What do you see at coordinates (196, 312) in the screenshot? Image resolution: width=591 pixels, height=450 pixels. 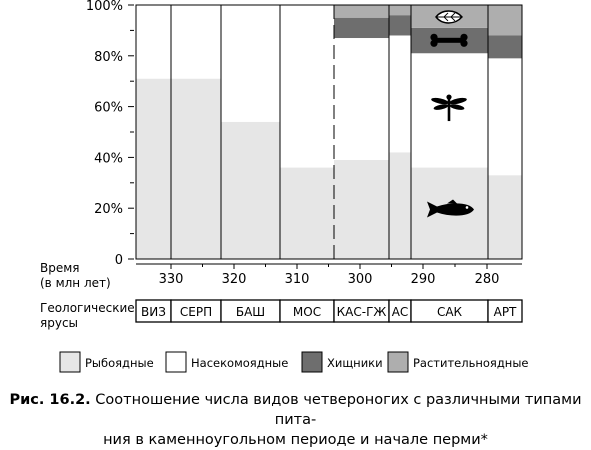 I see `stage-label-2: СЕРП` at bounding box center [196, 312].